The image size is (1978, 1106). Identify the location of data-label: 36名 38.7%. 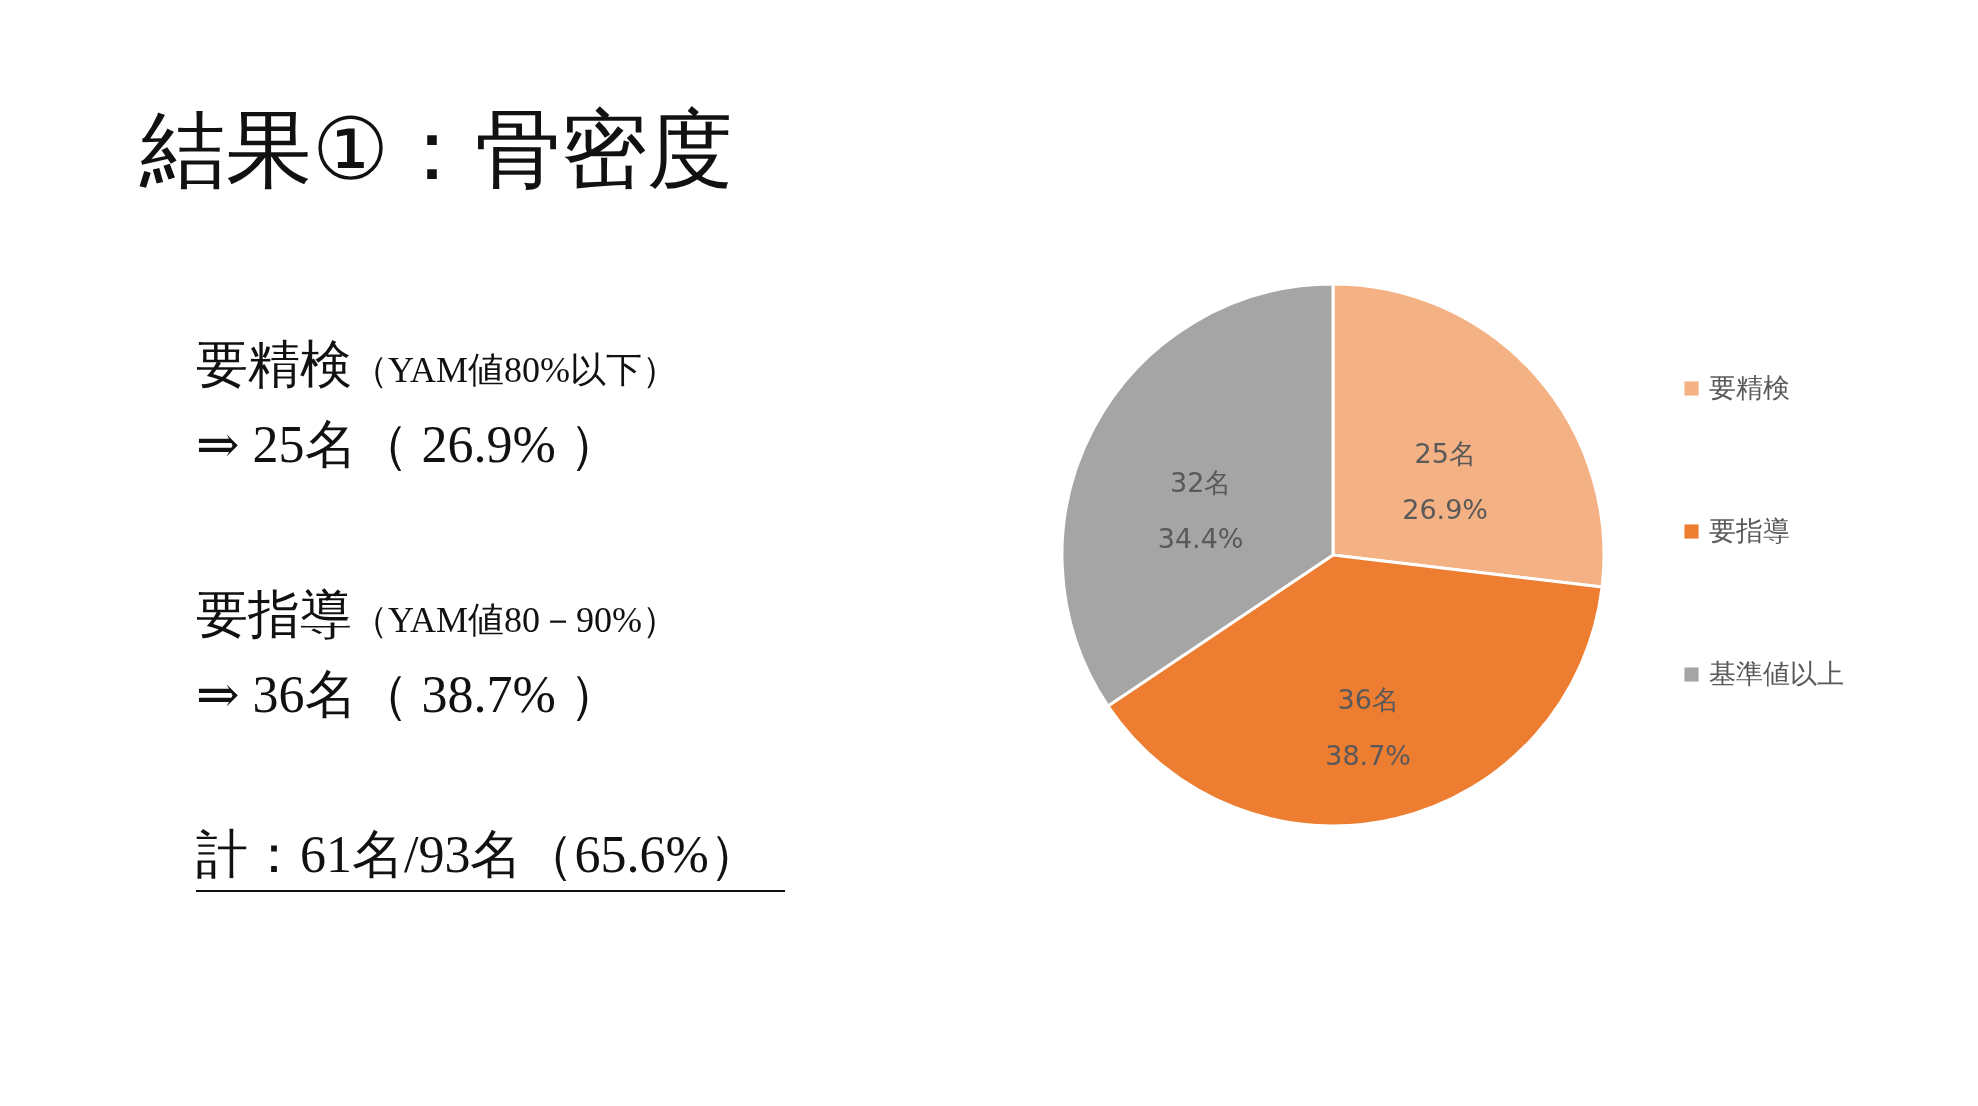
(1368, 727).